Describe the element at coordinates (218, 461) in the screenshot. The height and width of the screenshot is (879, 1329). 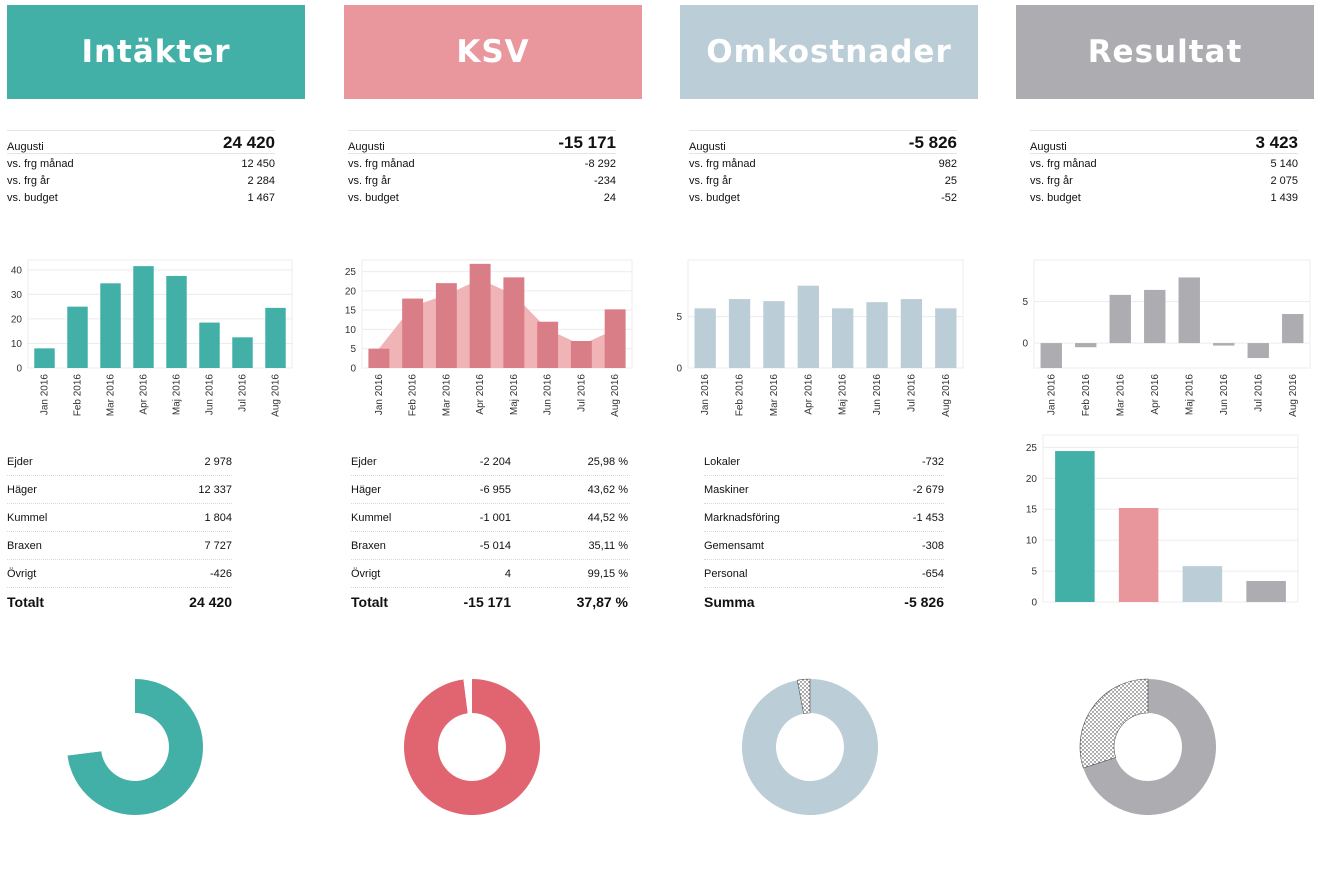
I see `row-value: 2 978` at that location.